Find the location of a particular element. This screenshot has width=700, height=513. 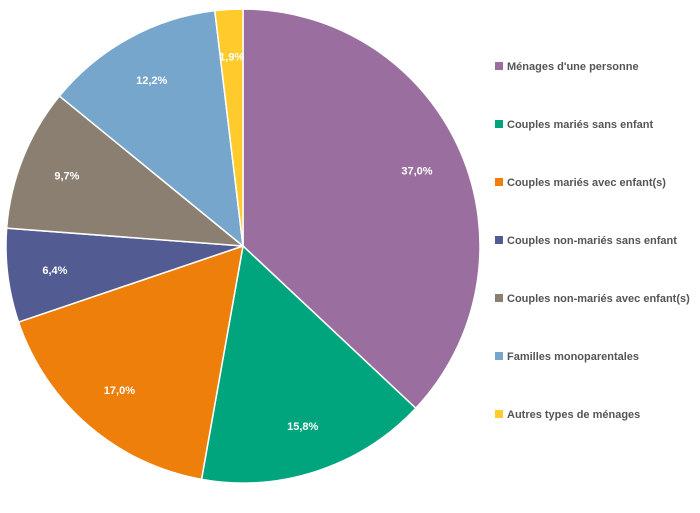

slice-data-label-6: 12,2% is located at coordinates (151, 81).